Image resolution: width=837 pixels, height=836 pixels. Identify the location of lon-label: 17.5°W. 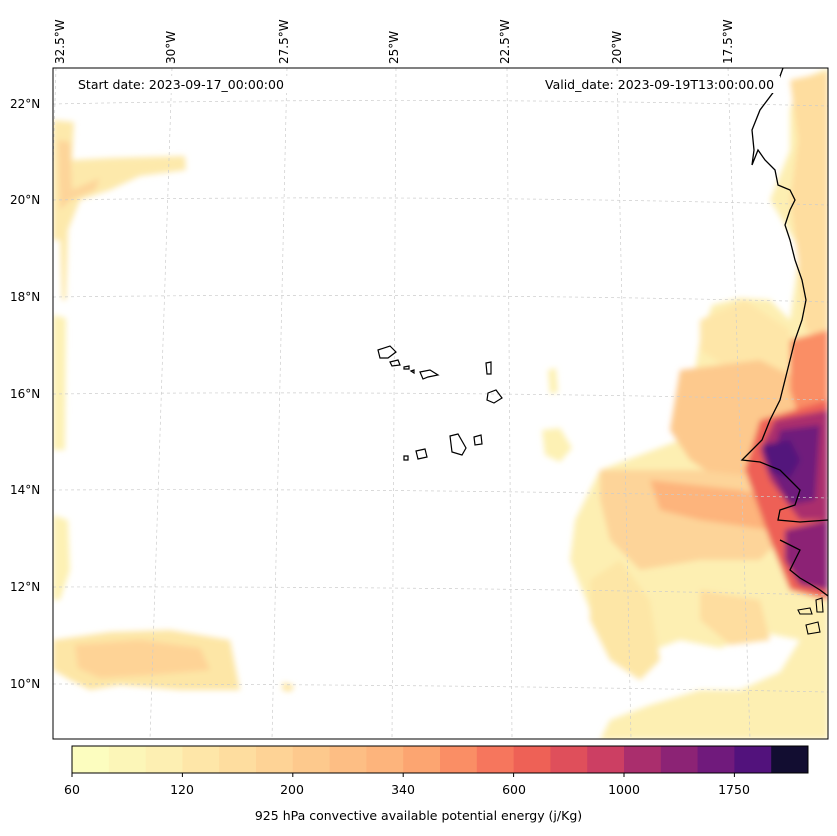
(728, 41).